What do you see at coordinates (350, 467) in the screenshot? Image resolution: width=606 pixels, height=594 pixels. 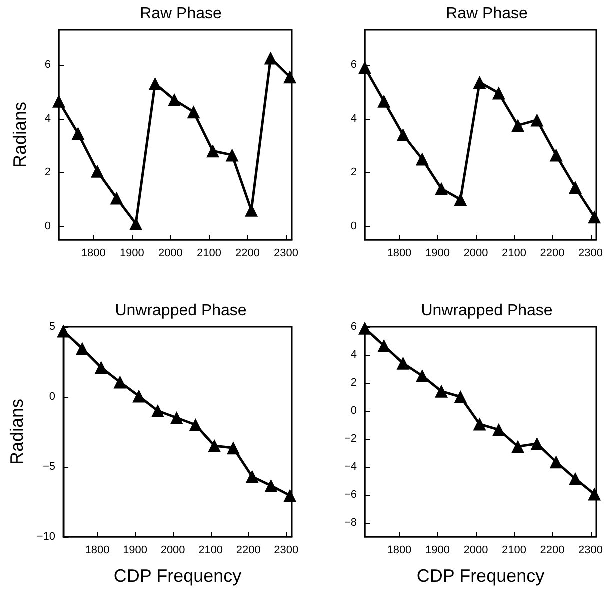 I see `y-tick-label: −4` at bounding box center [350, 467].